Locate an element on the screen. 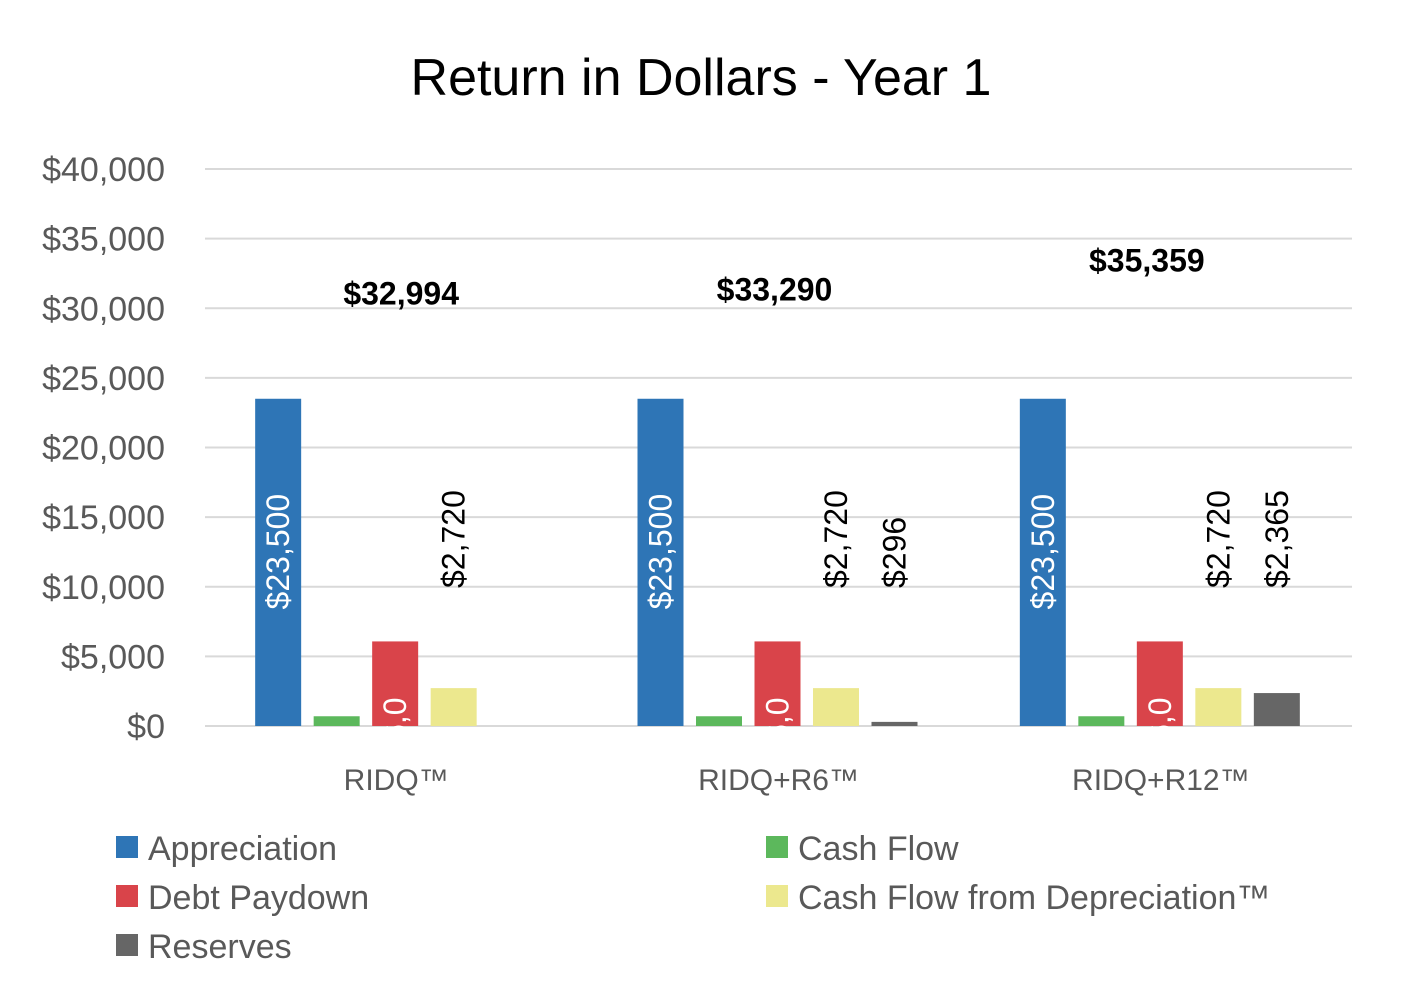 This screenshot has height=990, width=1403. x-axis-categories: RIDQ™ RIDQ+R6™ RIDQ+R12™ is located at coordinates (797, 780).